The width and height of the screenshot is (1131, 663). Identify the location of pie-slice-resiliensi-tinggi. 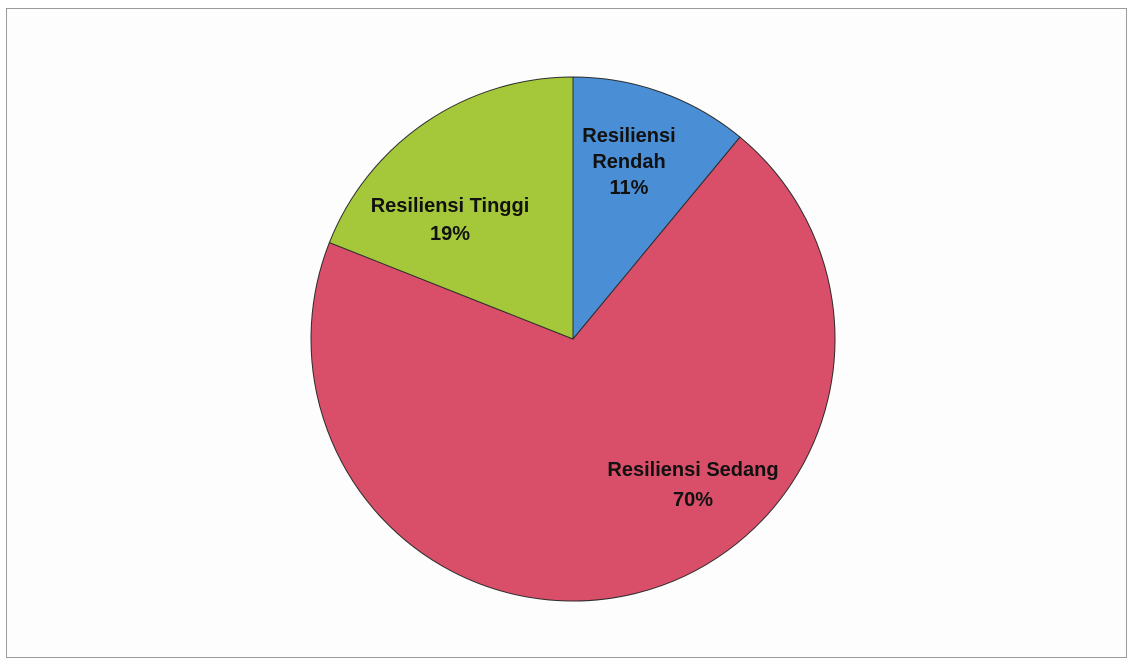
(451, 208).